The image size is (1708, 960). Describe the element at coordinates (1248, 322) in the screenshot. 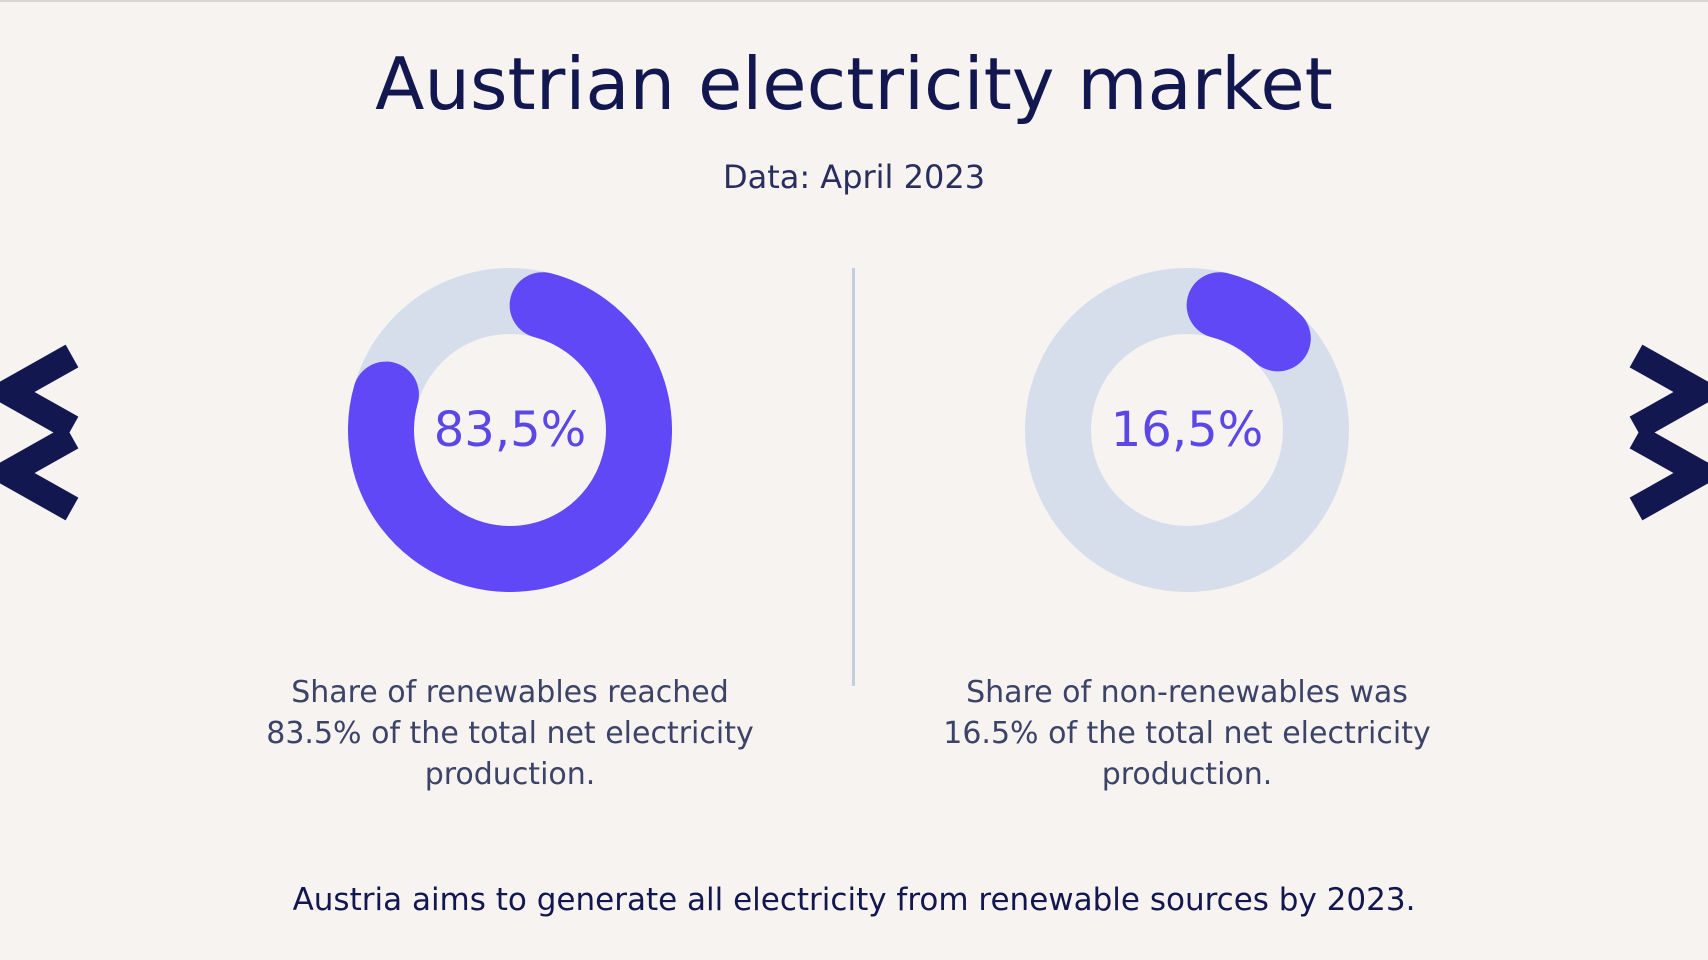

I see `non-renewables-donut-slice` at that location.